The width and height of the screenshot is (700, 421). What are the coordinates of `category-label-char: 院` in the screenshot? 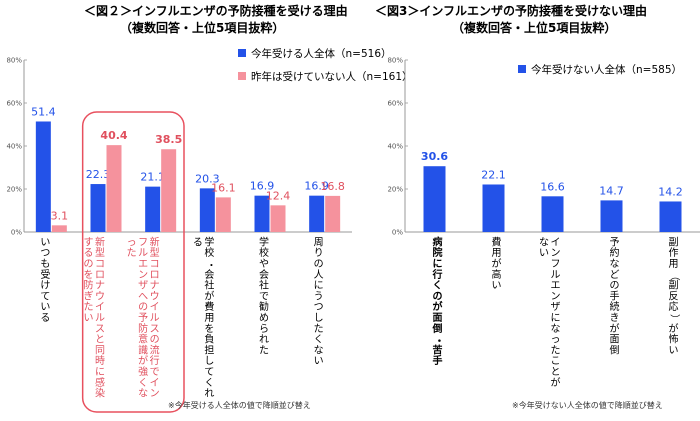 It's located at (438, 252).